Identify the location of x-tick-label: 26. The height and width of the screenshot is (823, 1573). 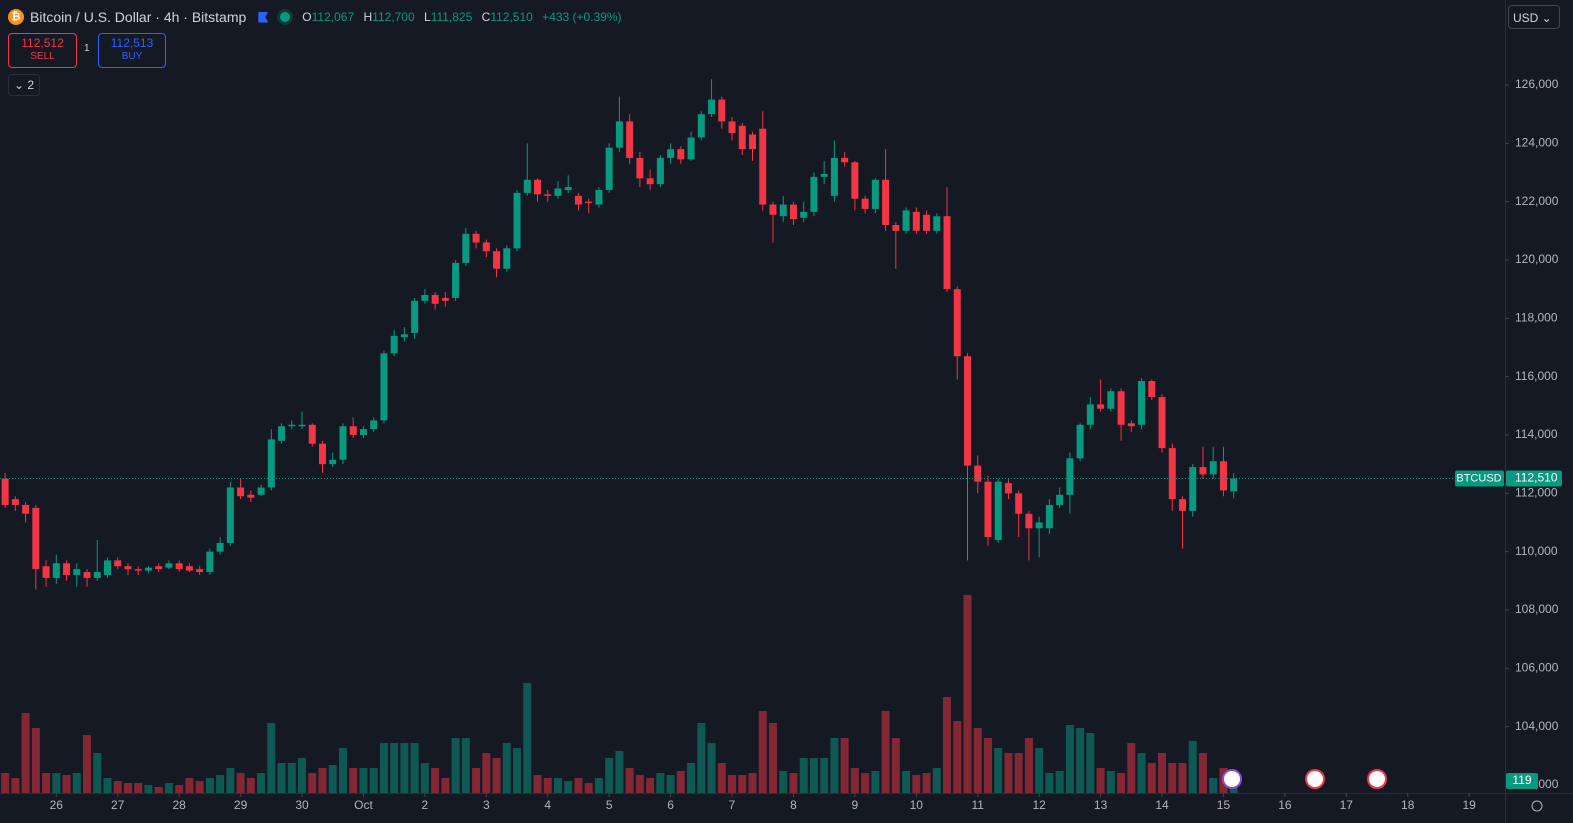
(57, 805).